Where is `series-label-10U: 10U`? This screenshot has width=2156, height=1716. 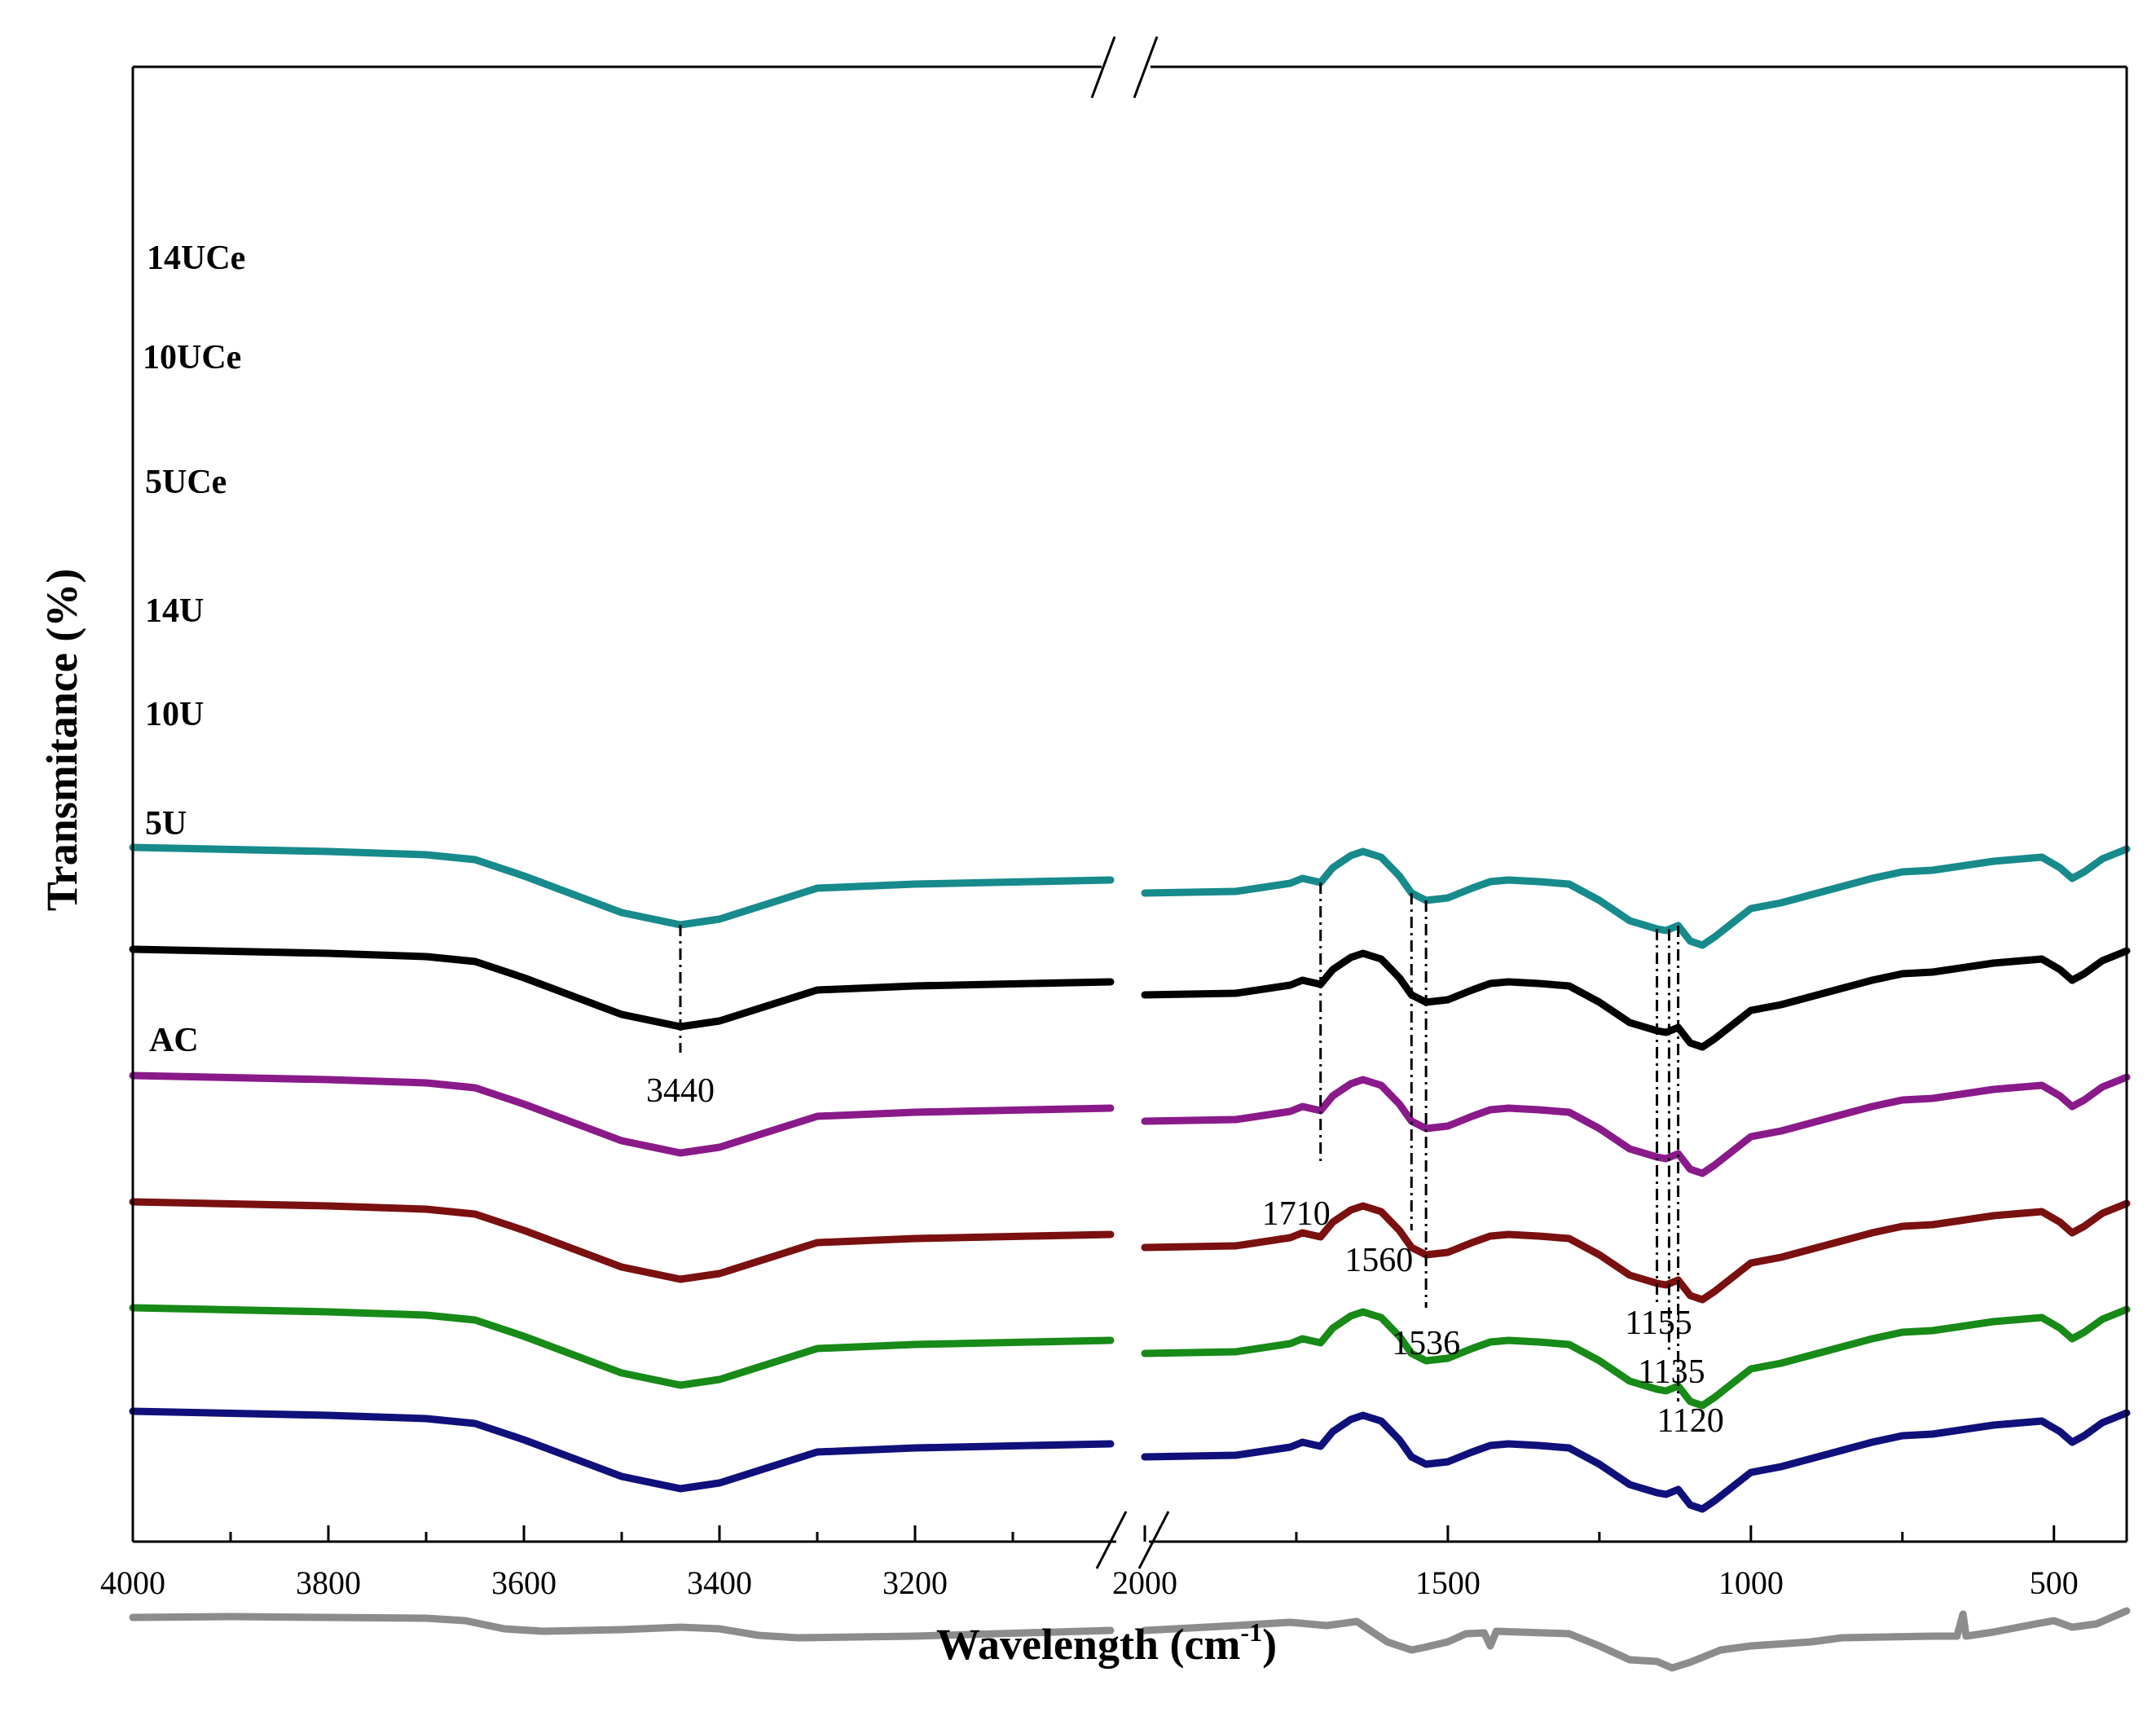
series-label-10U: 10U is located at coordinates (174, 714).